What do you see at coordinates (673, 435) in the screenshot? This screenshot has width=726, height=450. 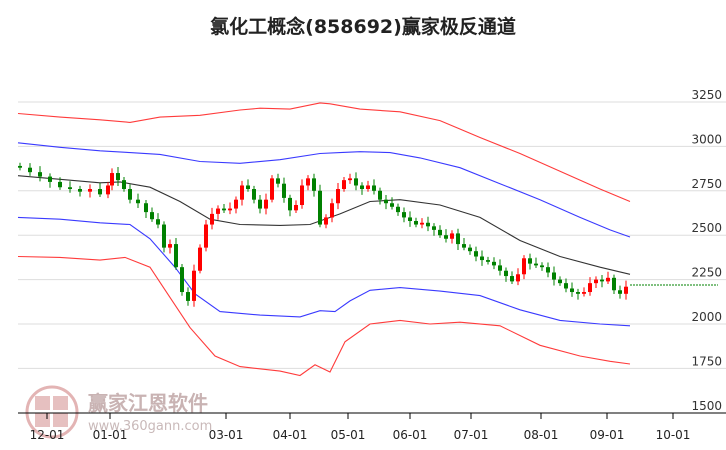 I see `x-tick-label: 10-01` at bounding box center [673, 435].